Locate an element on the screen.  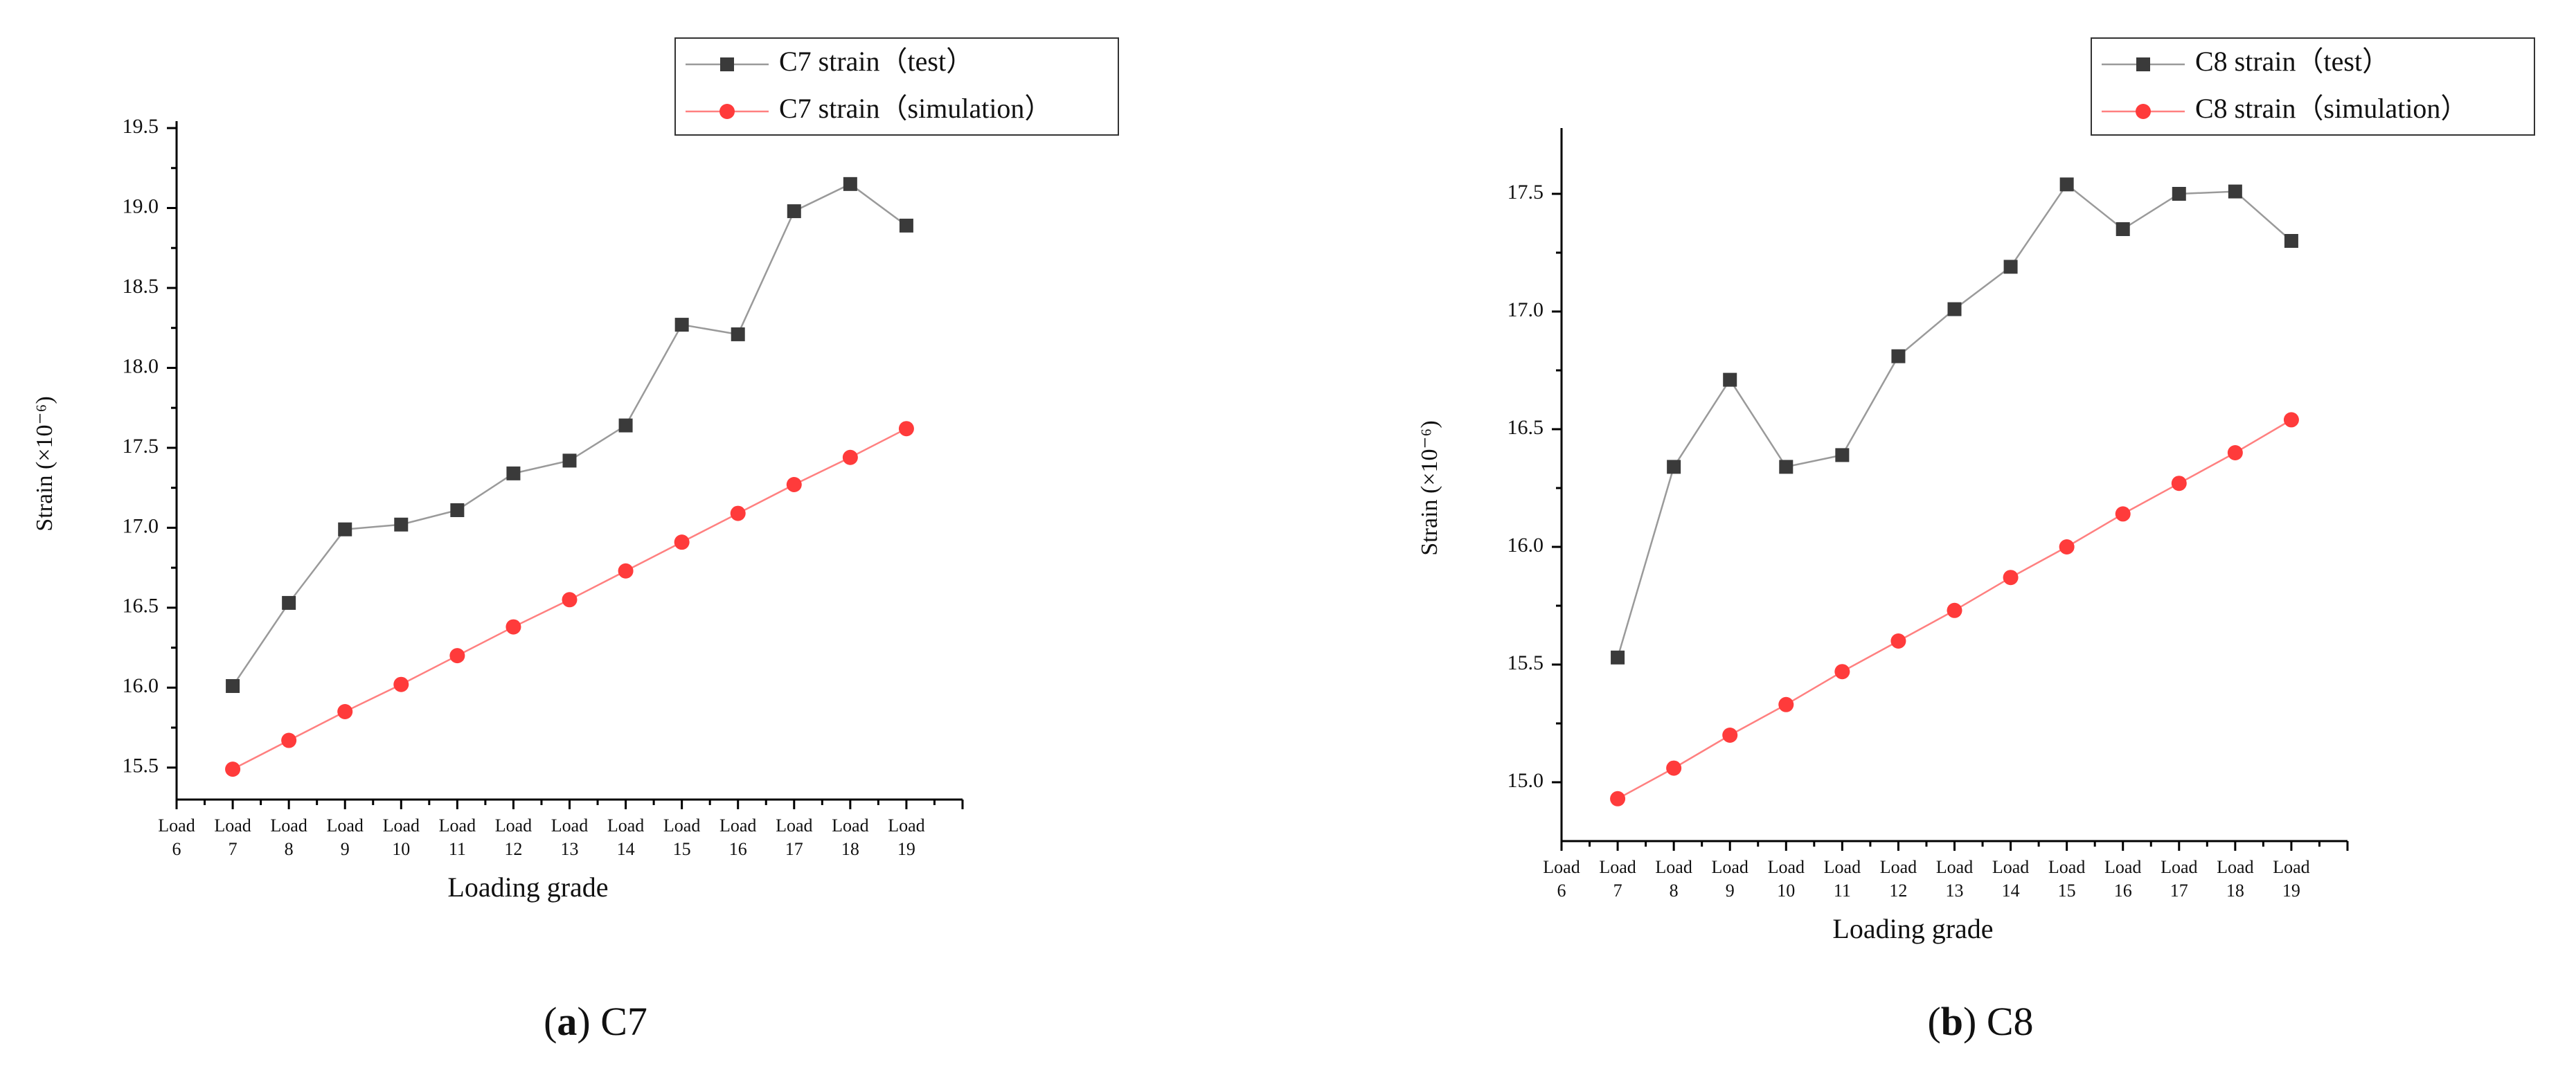
y-tick-label: 16.0 is located at coordinates (1526, 545).